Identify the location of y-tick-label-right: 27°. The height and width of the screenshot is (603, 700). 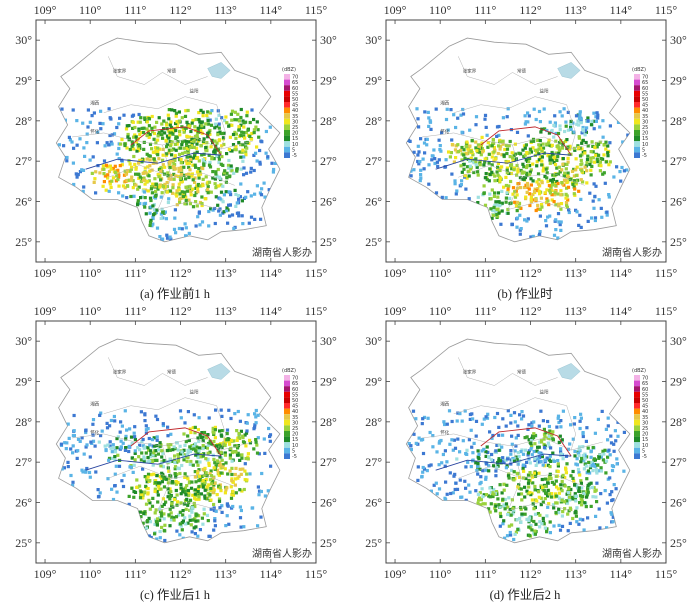
(678, 161).